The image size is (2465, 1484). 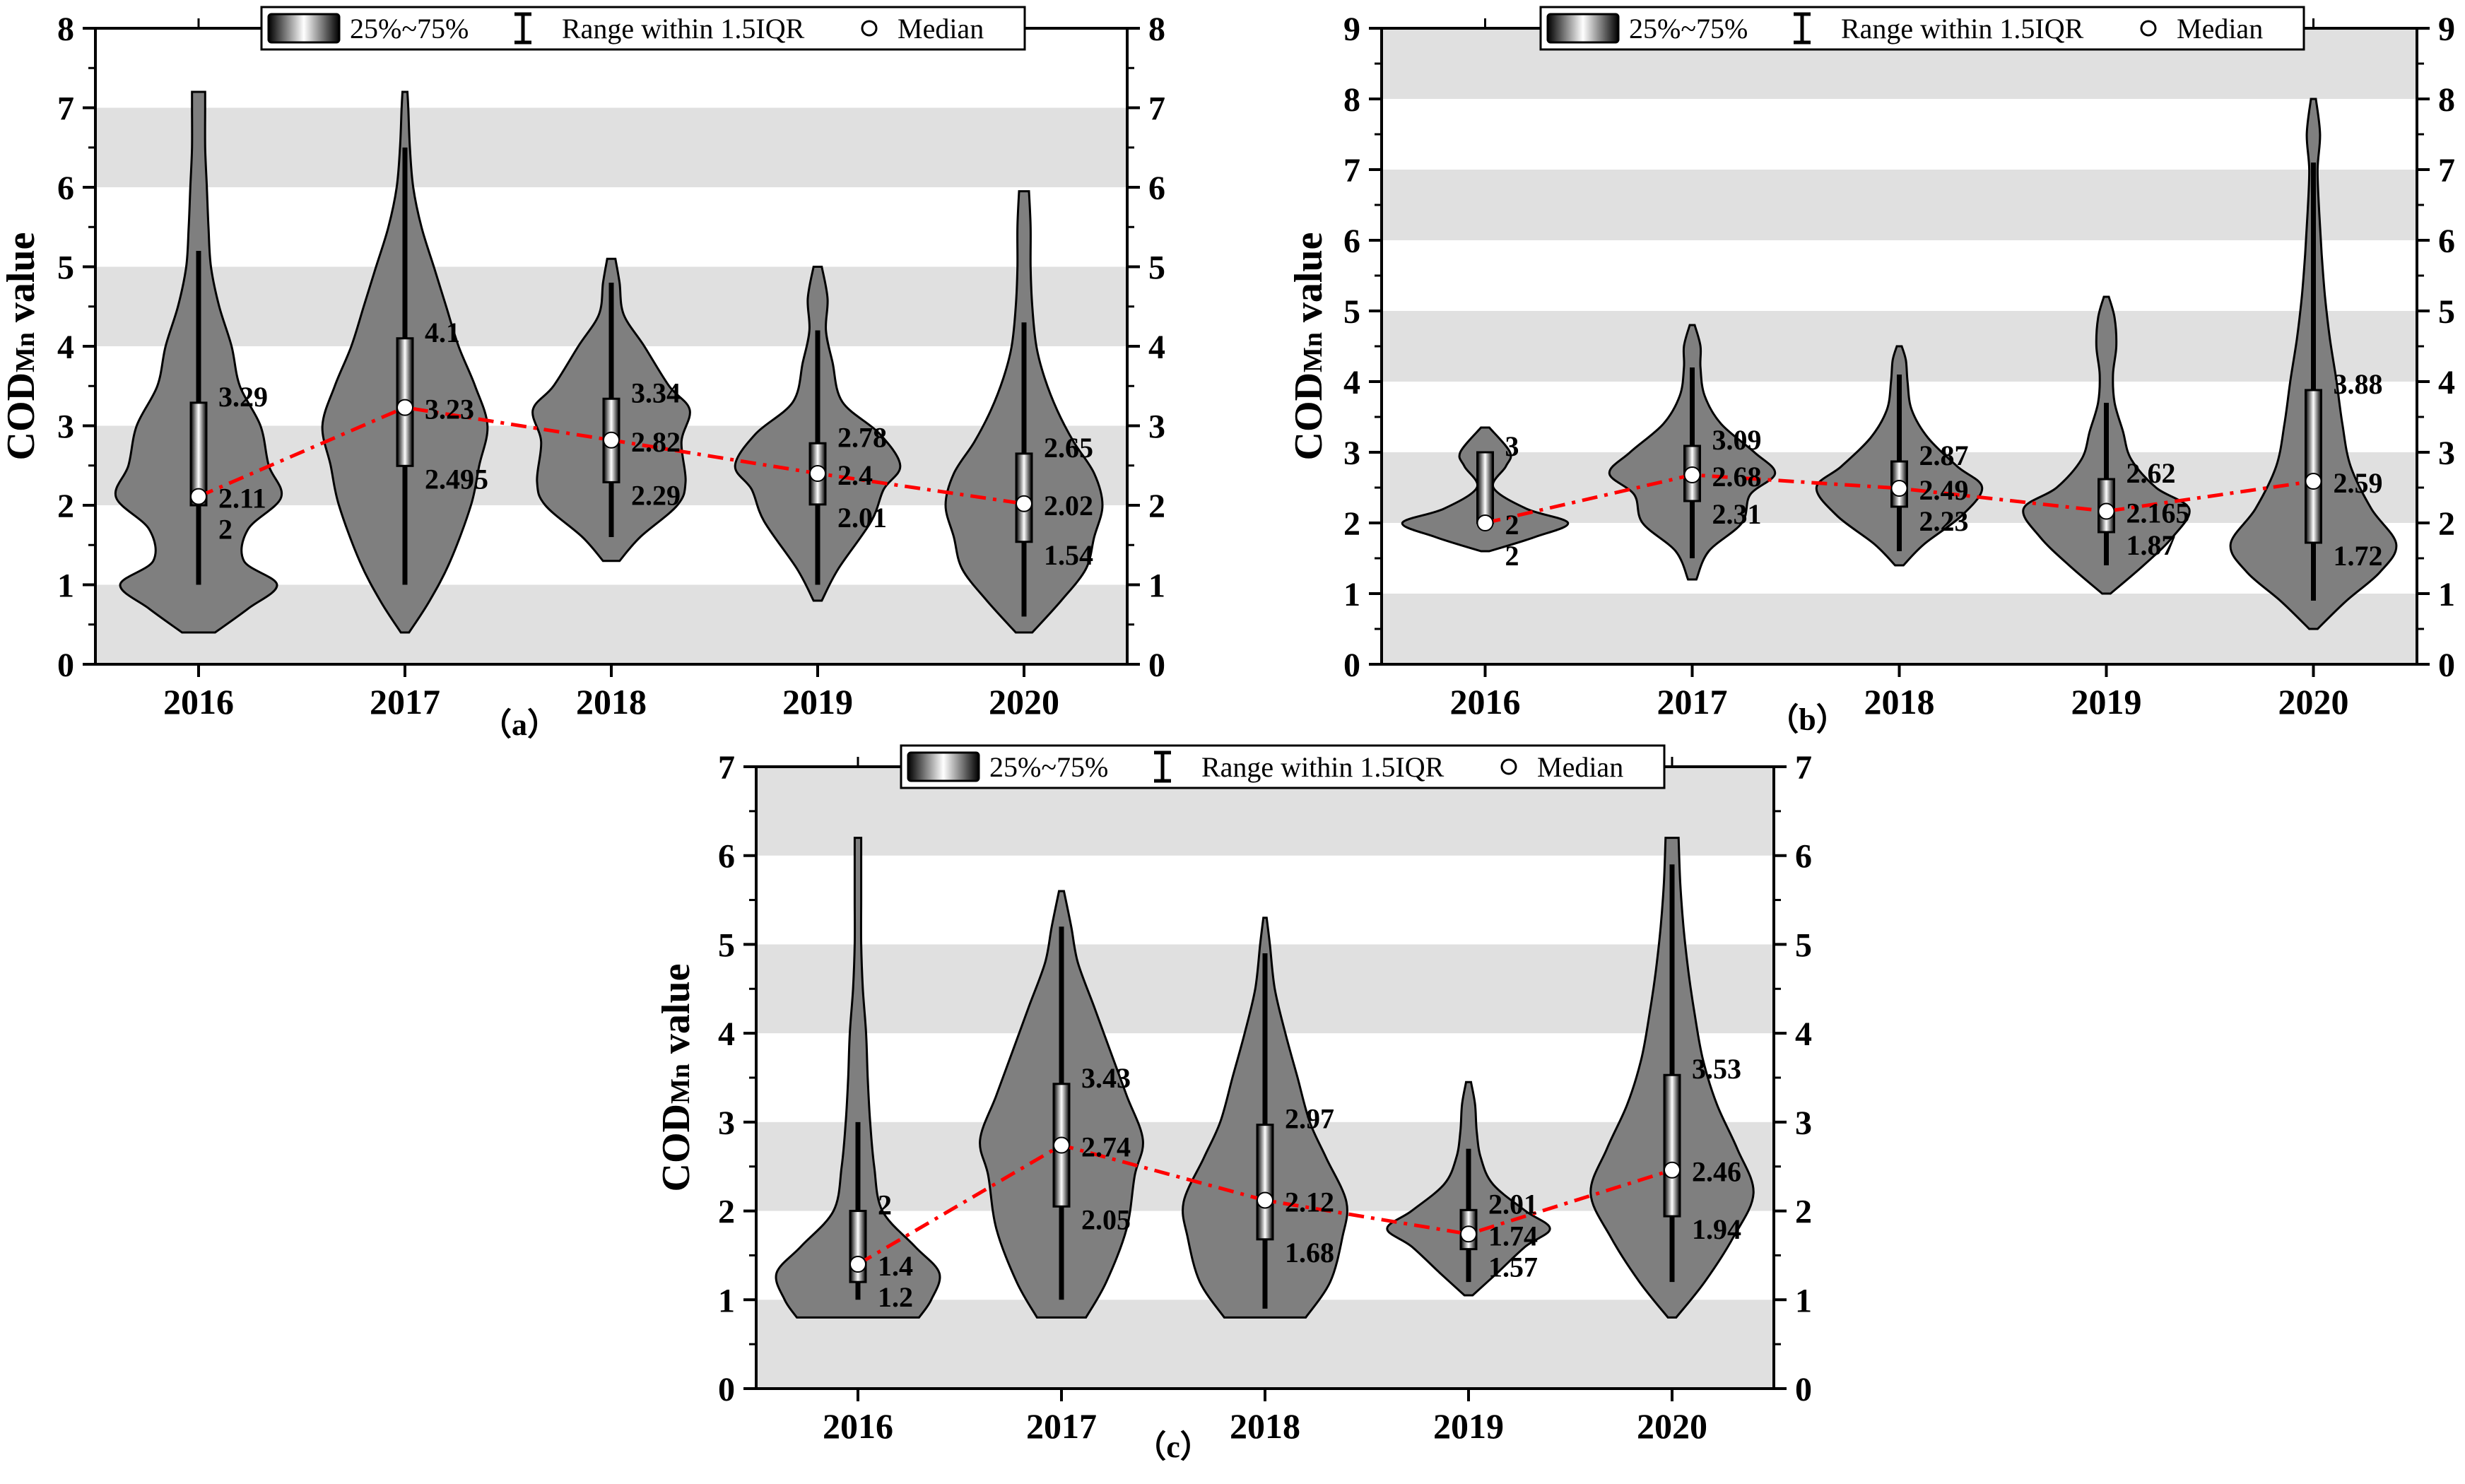 What do you see at coordinates (2358, 556) in the screenshot?
I see `q1-label: 1.72` at bounding box center [2358, 556].